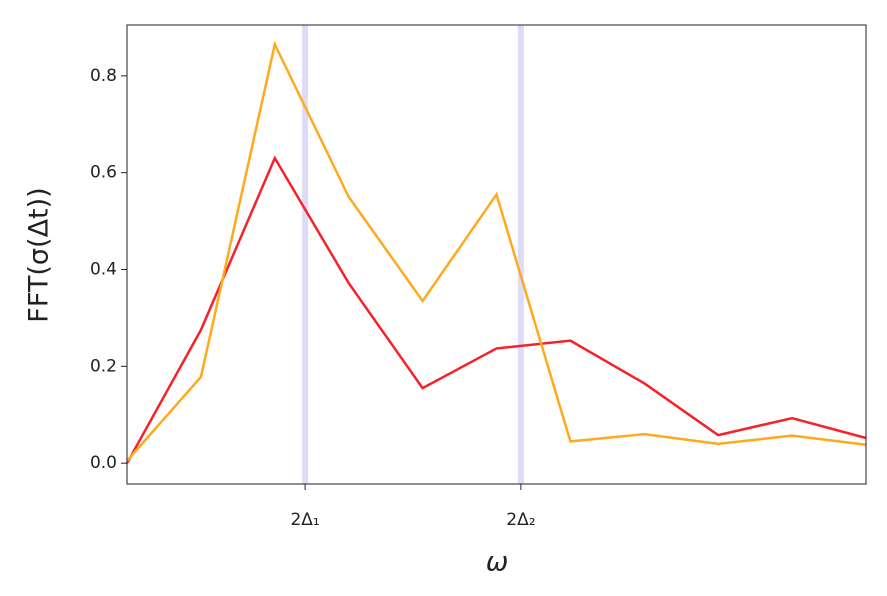  I want to click on y-tick-label: 0.2, so click(103, 366).